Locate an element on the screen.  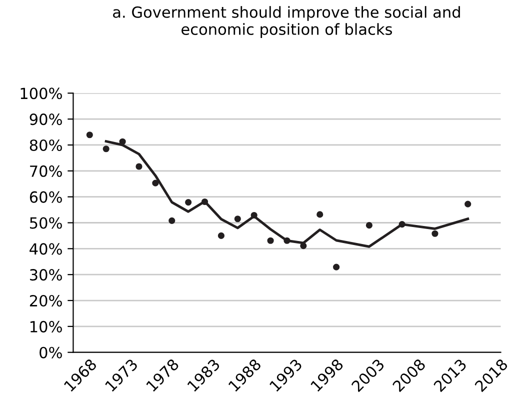
y-tick-label: 40% is located at coordinates (46, 249).